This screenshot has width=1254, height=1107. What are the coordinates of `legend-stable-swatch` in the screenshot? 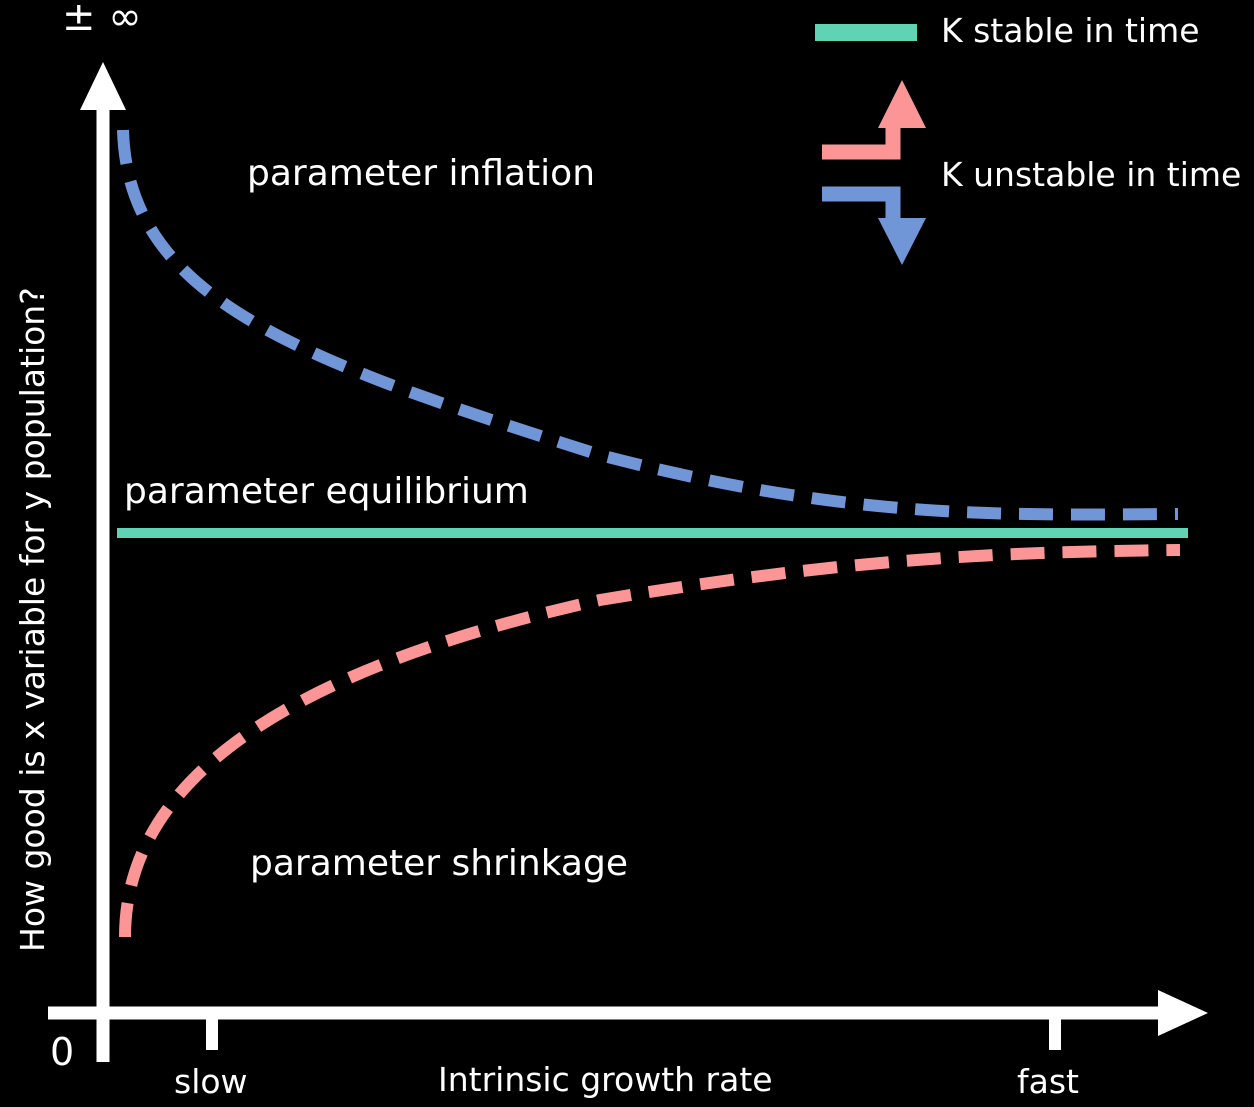 It's located at (866, 32).